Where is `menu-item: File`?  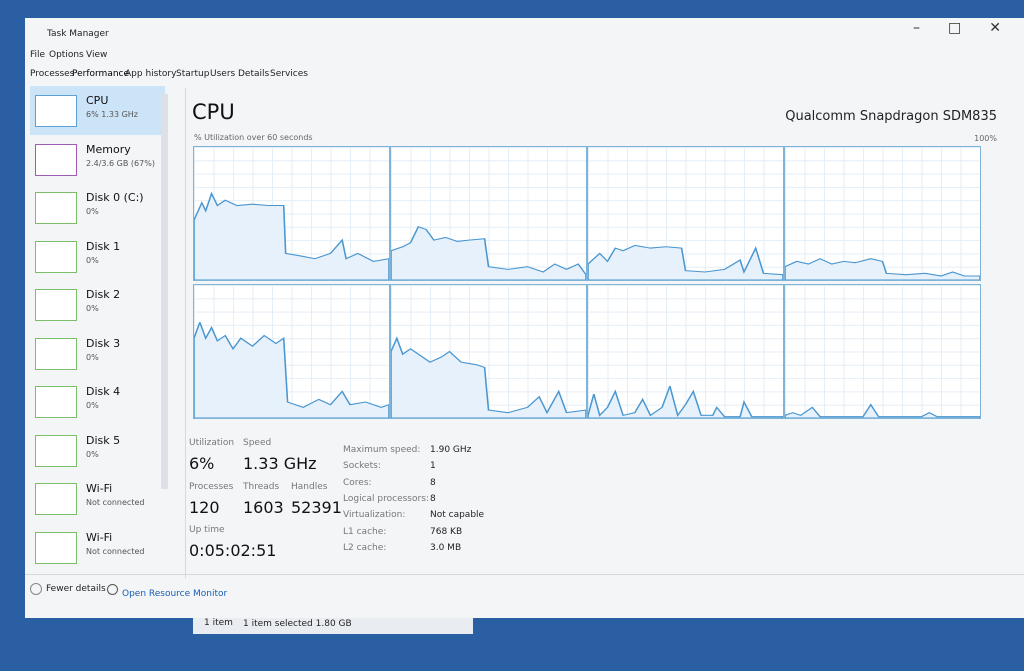 menu-item: File is located at coordinates (38, 55).